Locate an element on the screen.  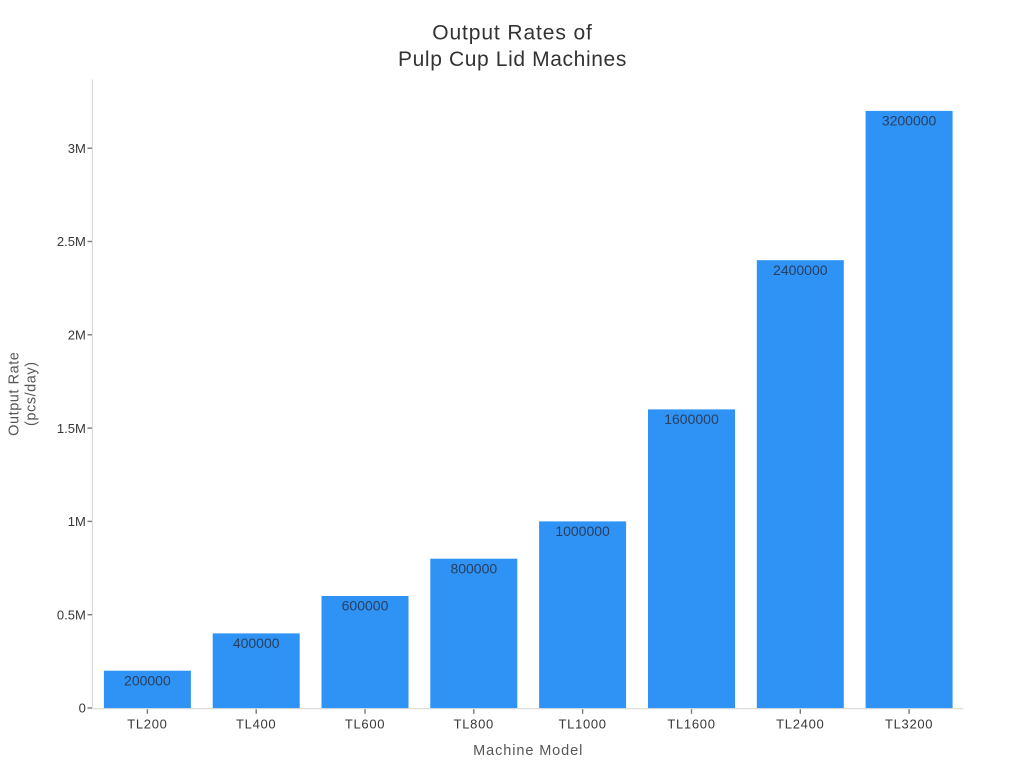
svg-text: TL800 is located at coordinates (474, 723).